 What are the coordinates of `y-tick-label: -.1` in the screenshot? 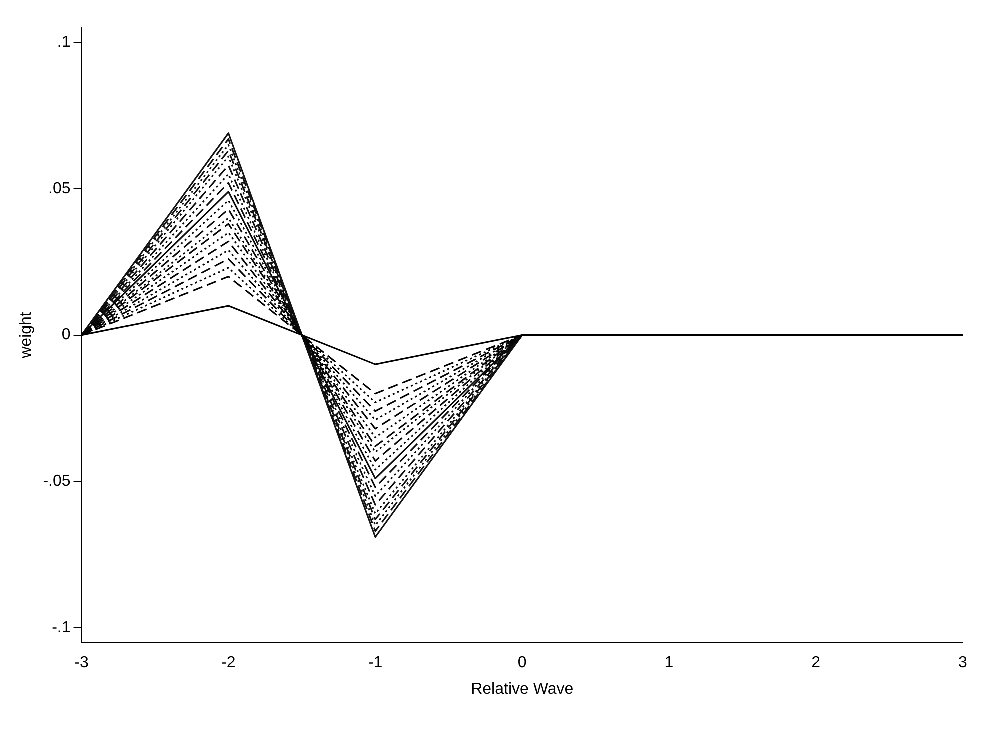 It's located at (61, 627).